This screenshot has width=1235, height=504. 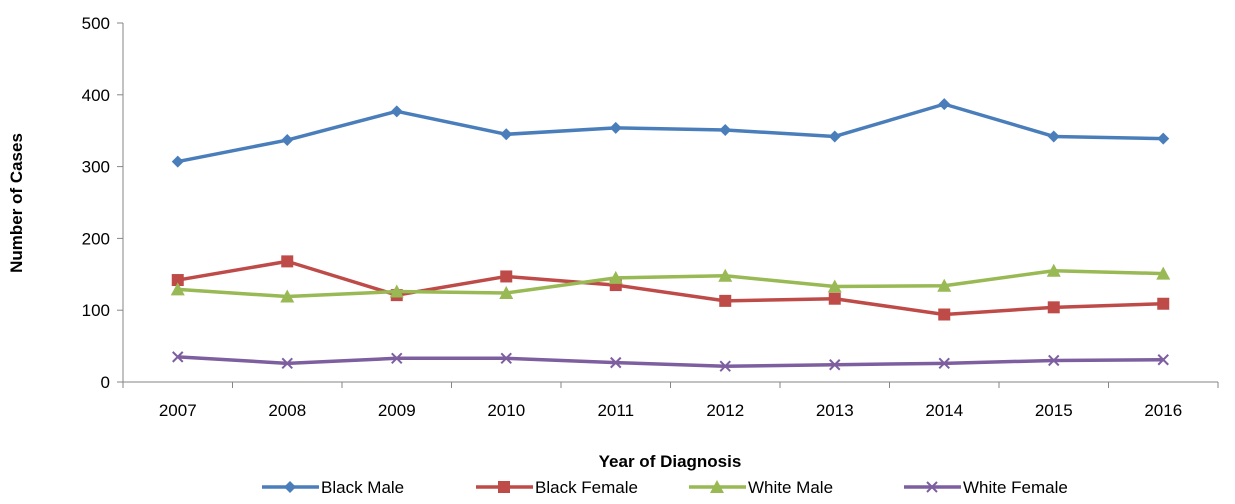 What do you see at coordinates (103, 203) in the screenshot?
I see `y-axis: 0 100 200 300 400 500` at bounding box center [103, 203].